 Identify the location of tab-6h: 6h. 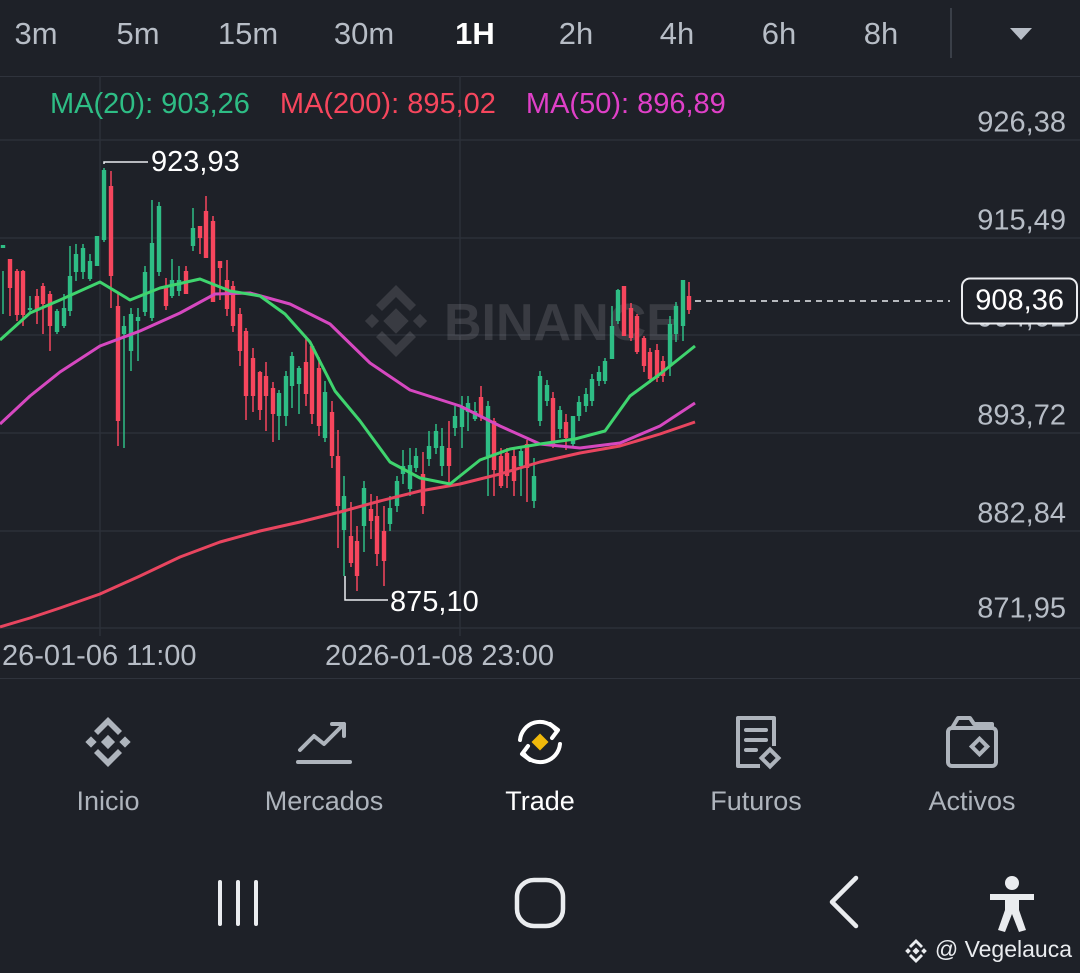
(779, 33).